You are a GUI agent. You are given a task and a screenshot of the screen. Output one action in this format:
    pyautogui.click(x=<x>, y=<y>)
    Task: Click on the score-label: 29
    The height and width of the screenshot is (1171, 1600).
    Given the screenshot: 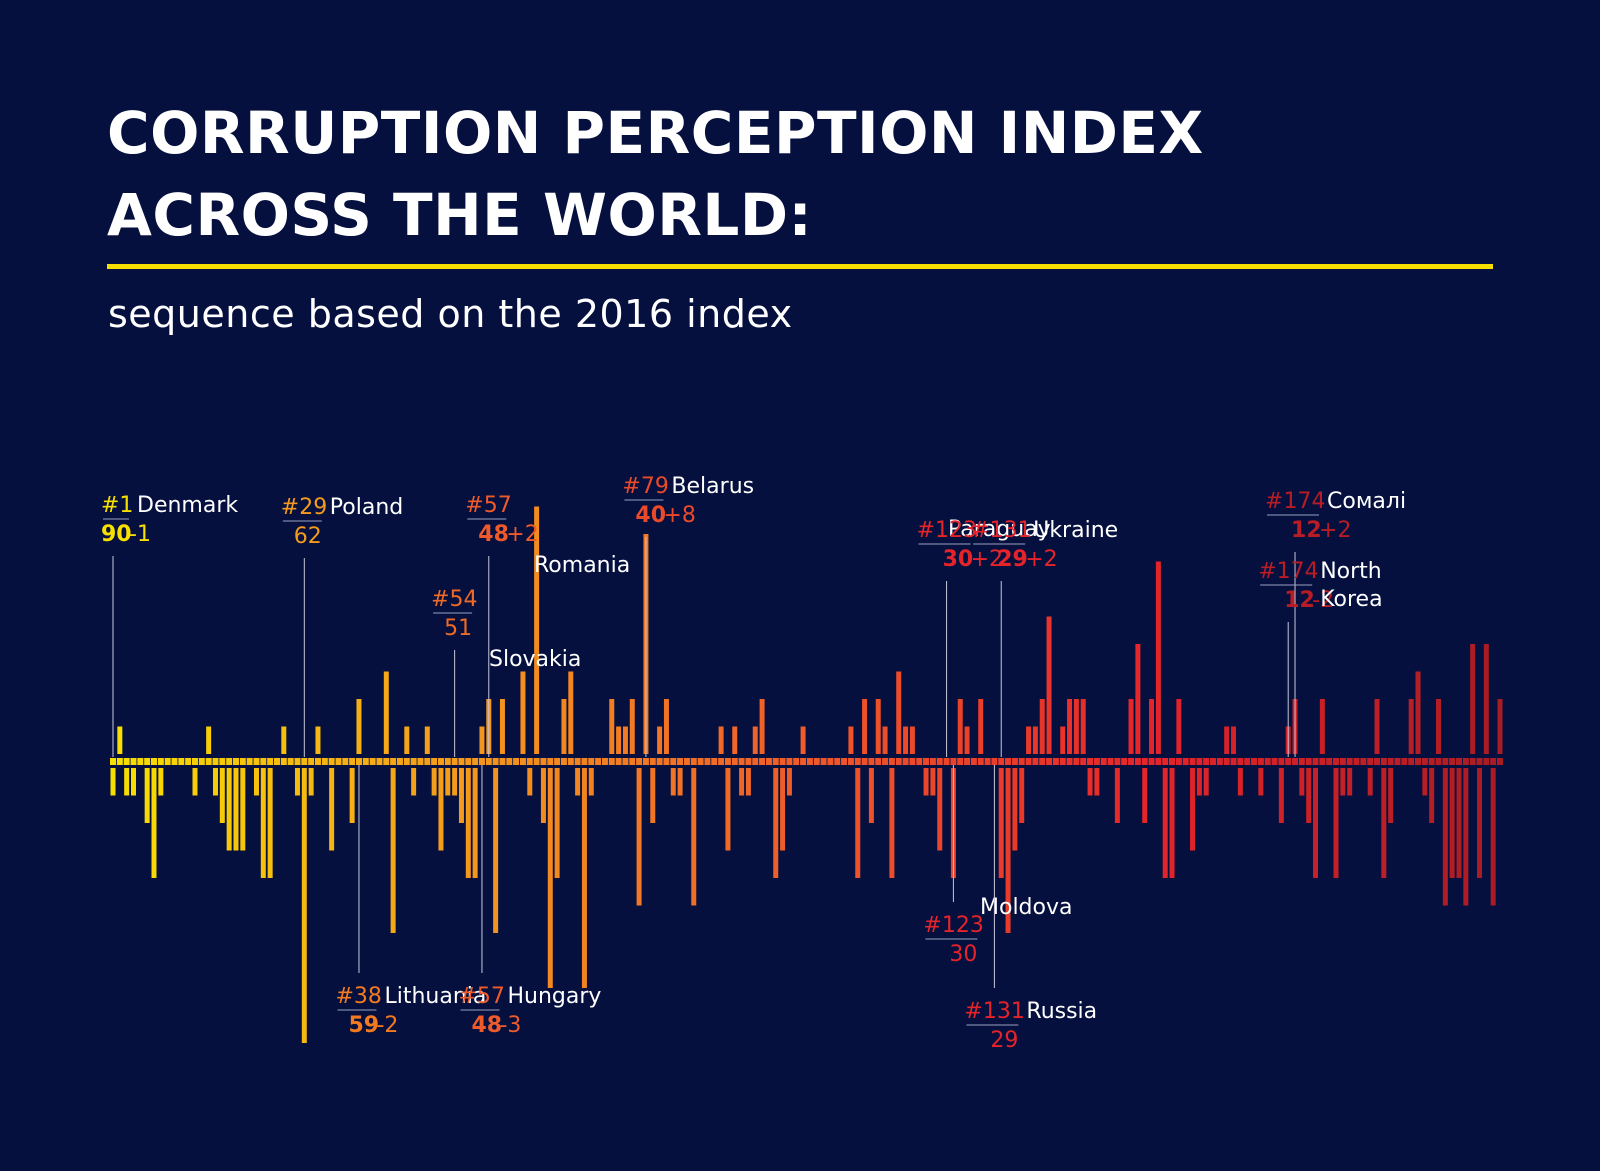 What is the action you would take?
    pyautogui.click(x=1012, y=559)
    